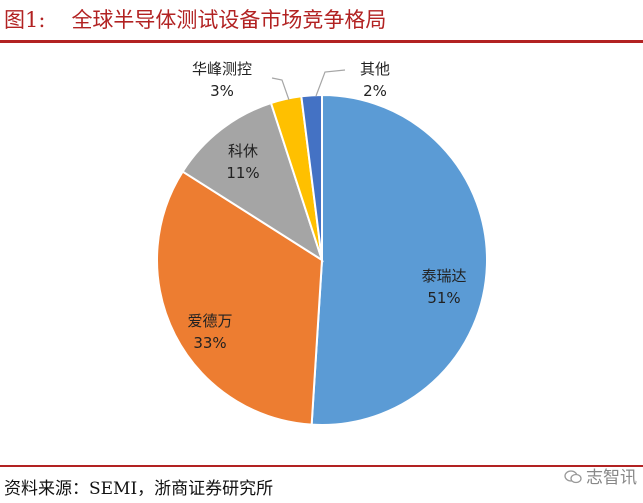  Describe the element at coordinates (573, 476) in the screenshot. I see `wechat-icon` at that location.